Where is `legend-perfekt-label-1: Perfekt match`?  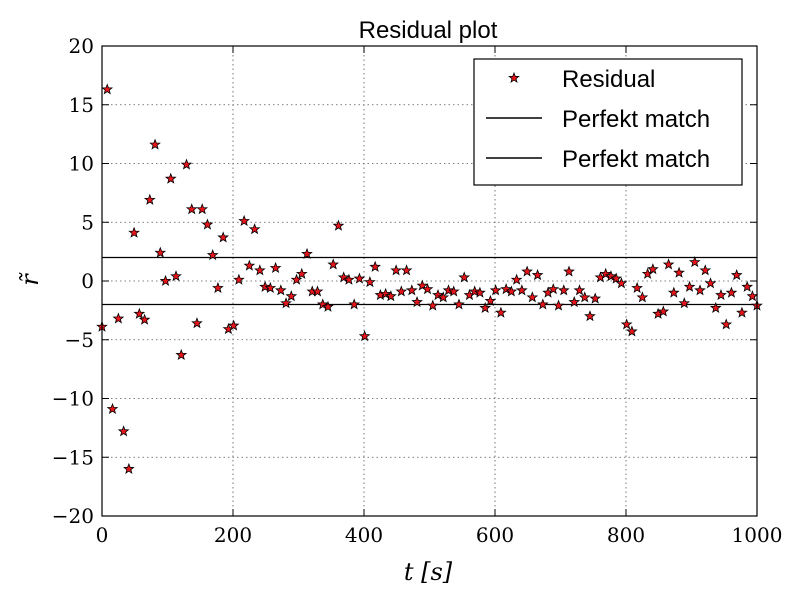
legend-perfekt-label-1: Perfekt match is located at coordinates (636, 119).